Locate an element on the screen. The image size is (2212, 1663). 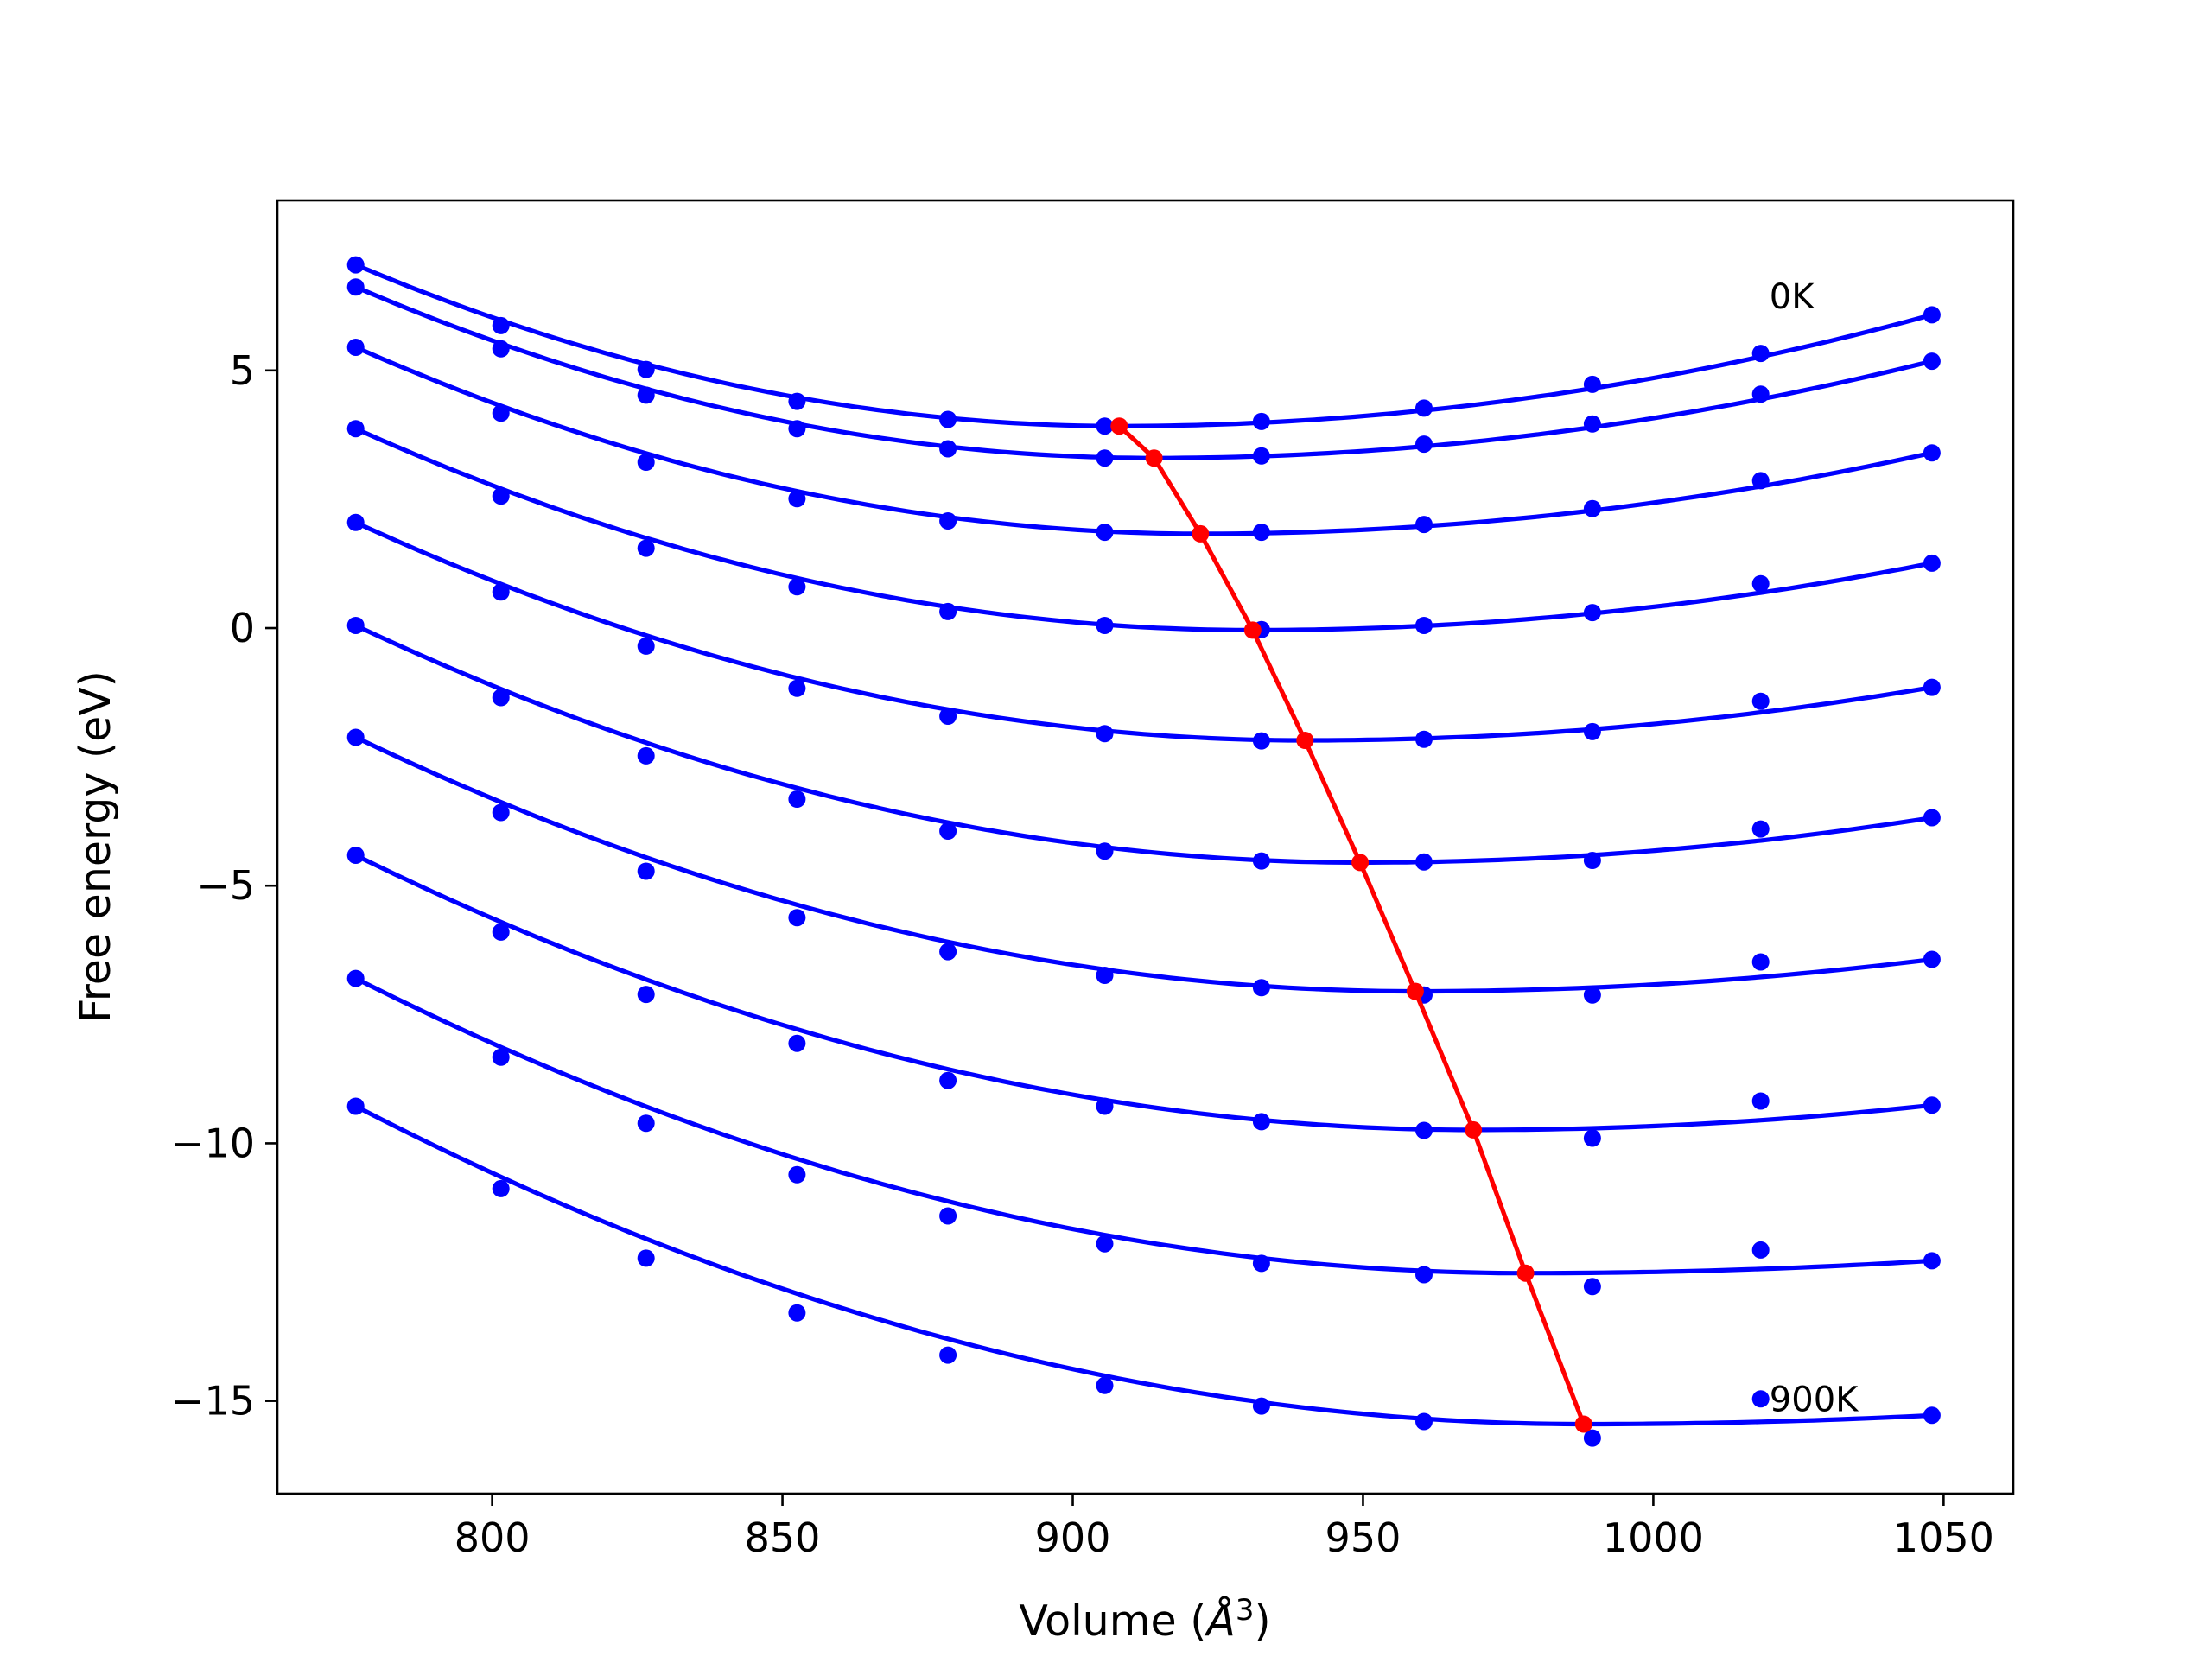
x-tick-label: 800 is located at coordinates (492, 1538).